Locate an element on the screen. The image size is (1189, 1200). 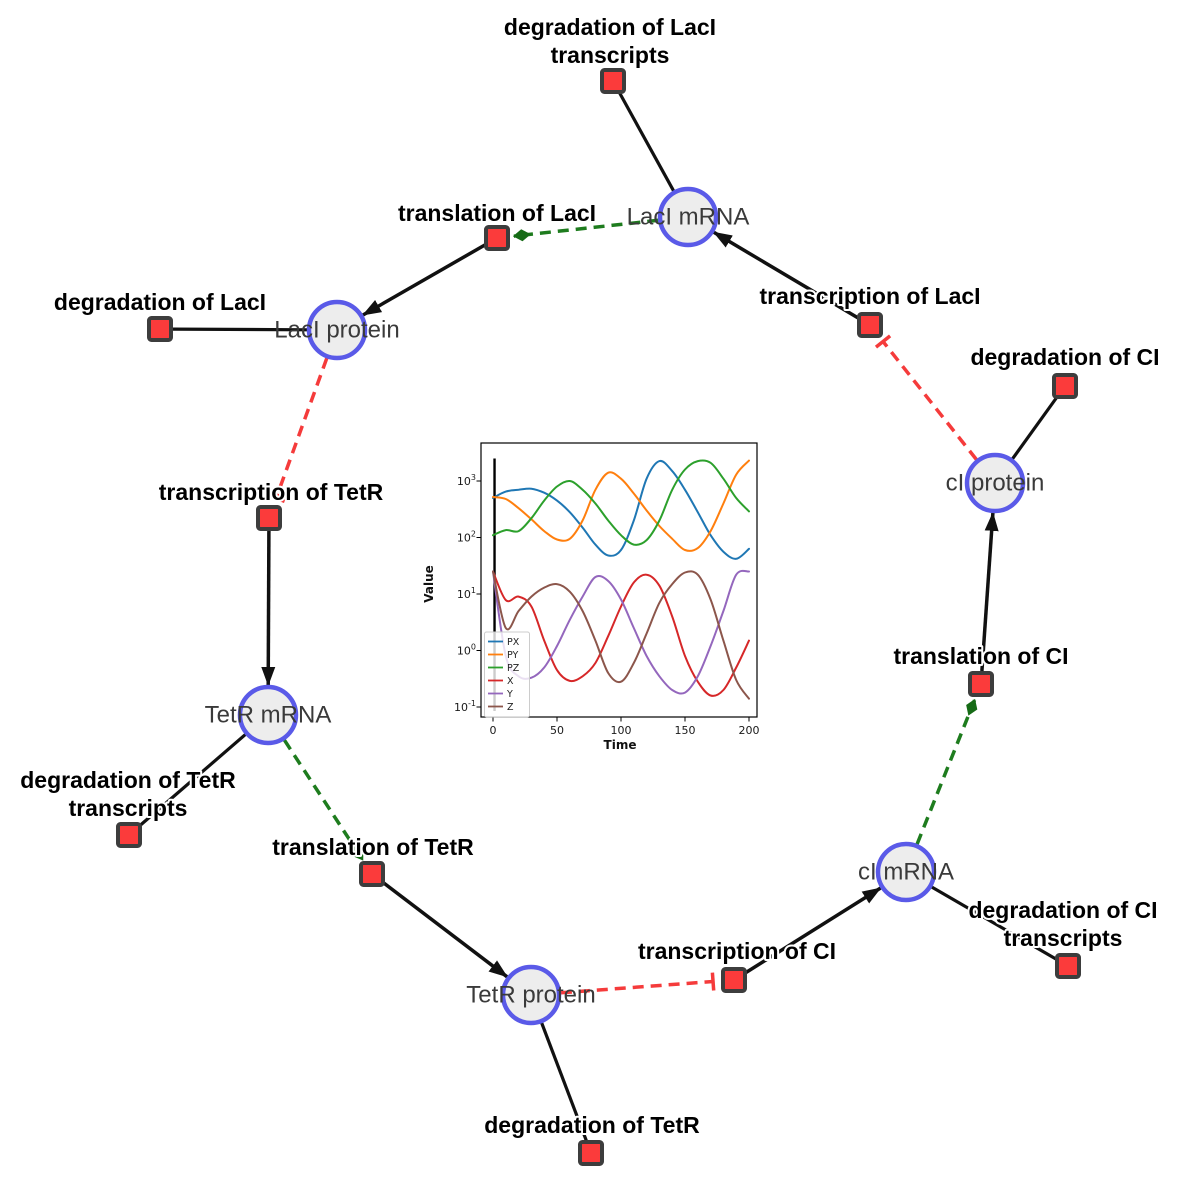
chart-x-axis-label: Time is located at coordinates (620, 745).